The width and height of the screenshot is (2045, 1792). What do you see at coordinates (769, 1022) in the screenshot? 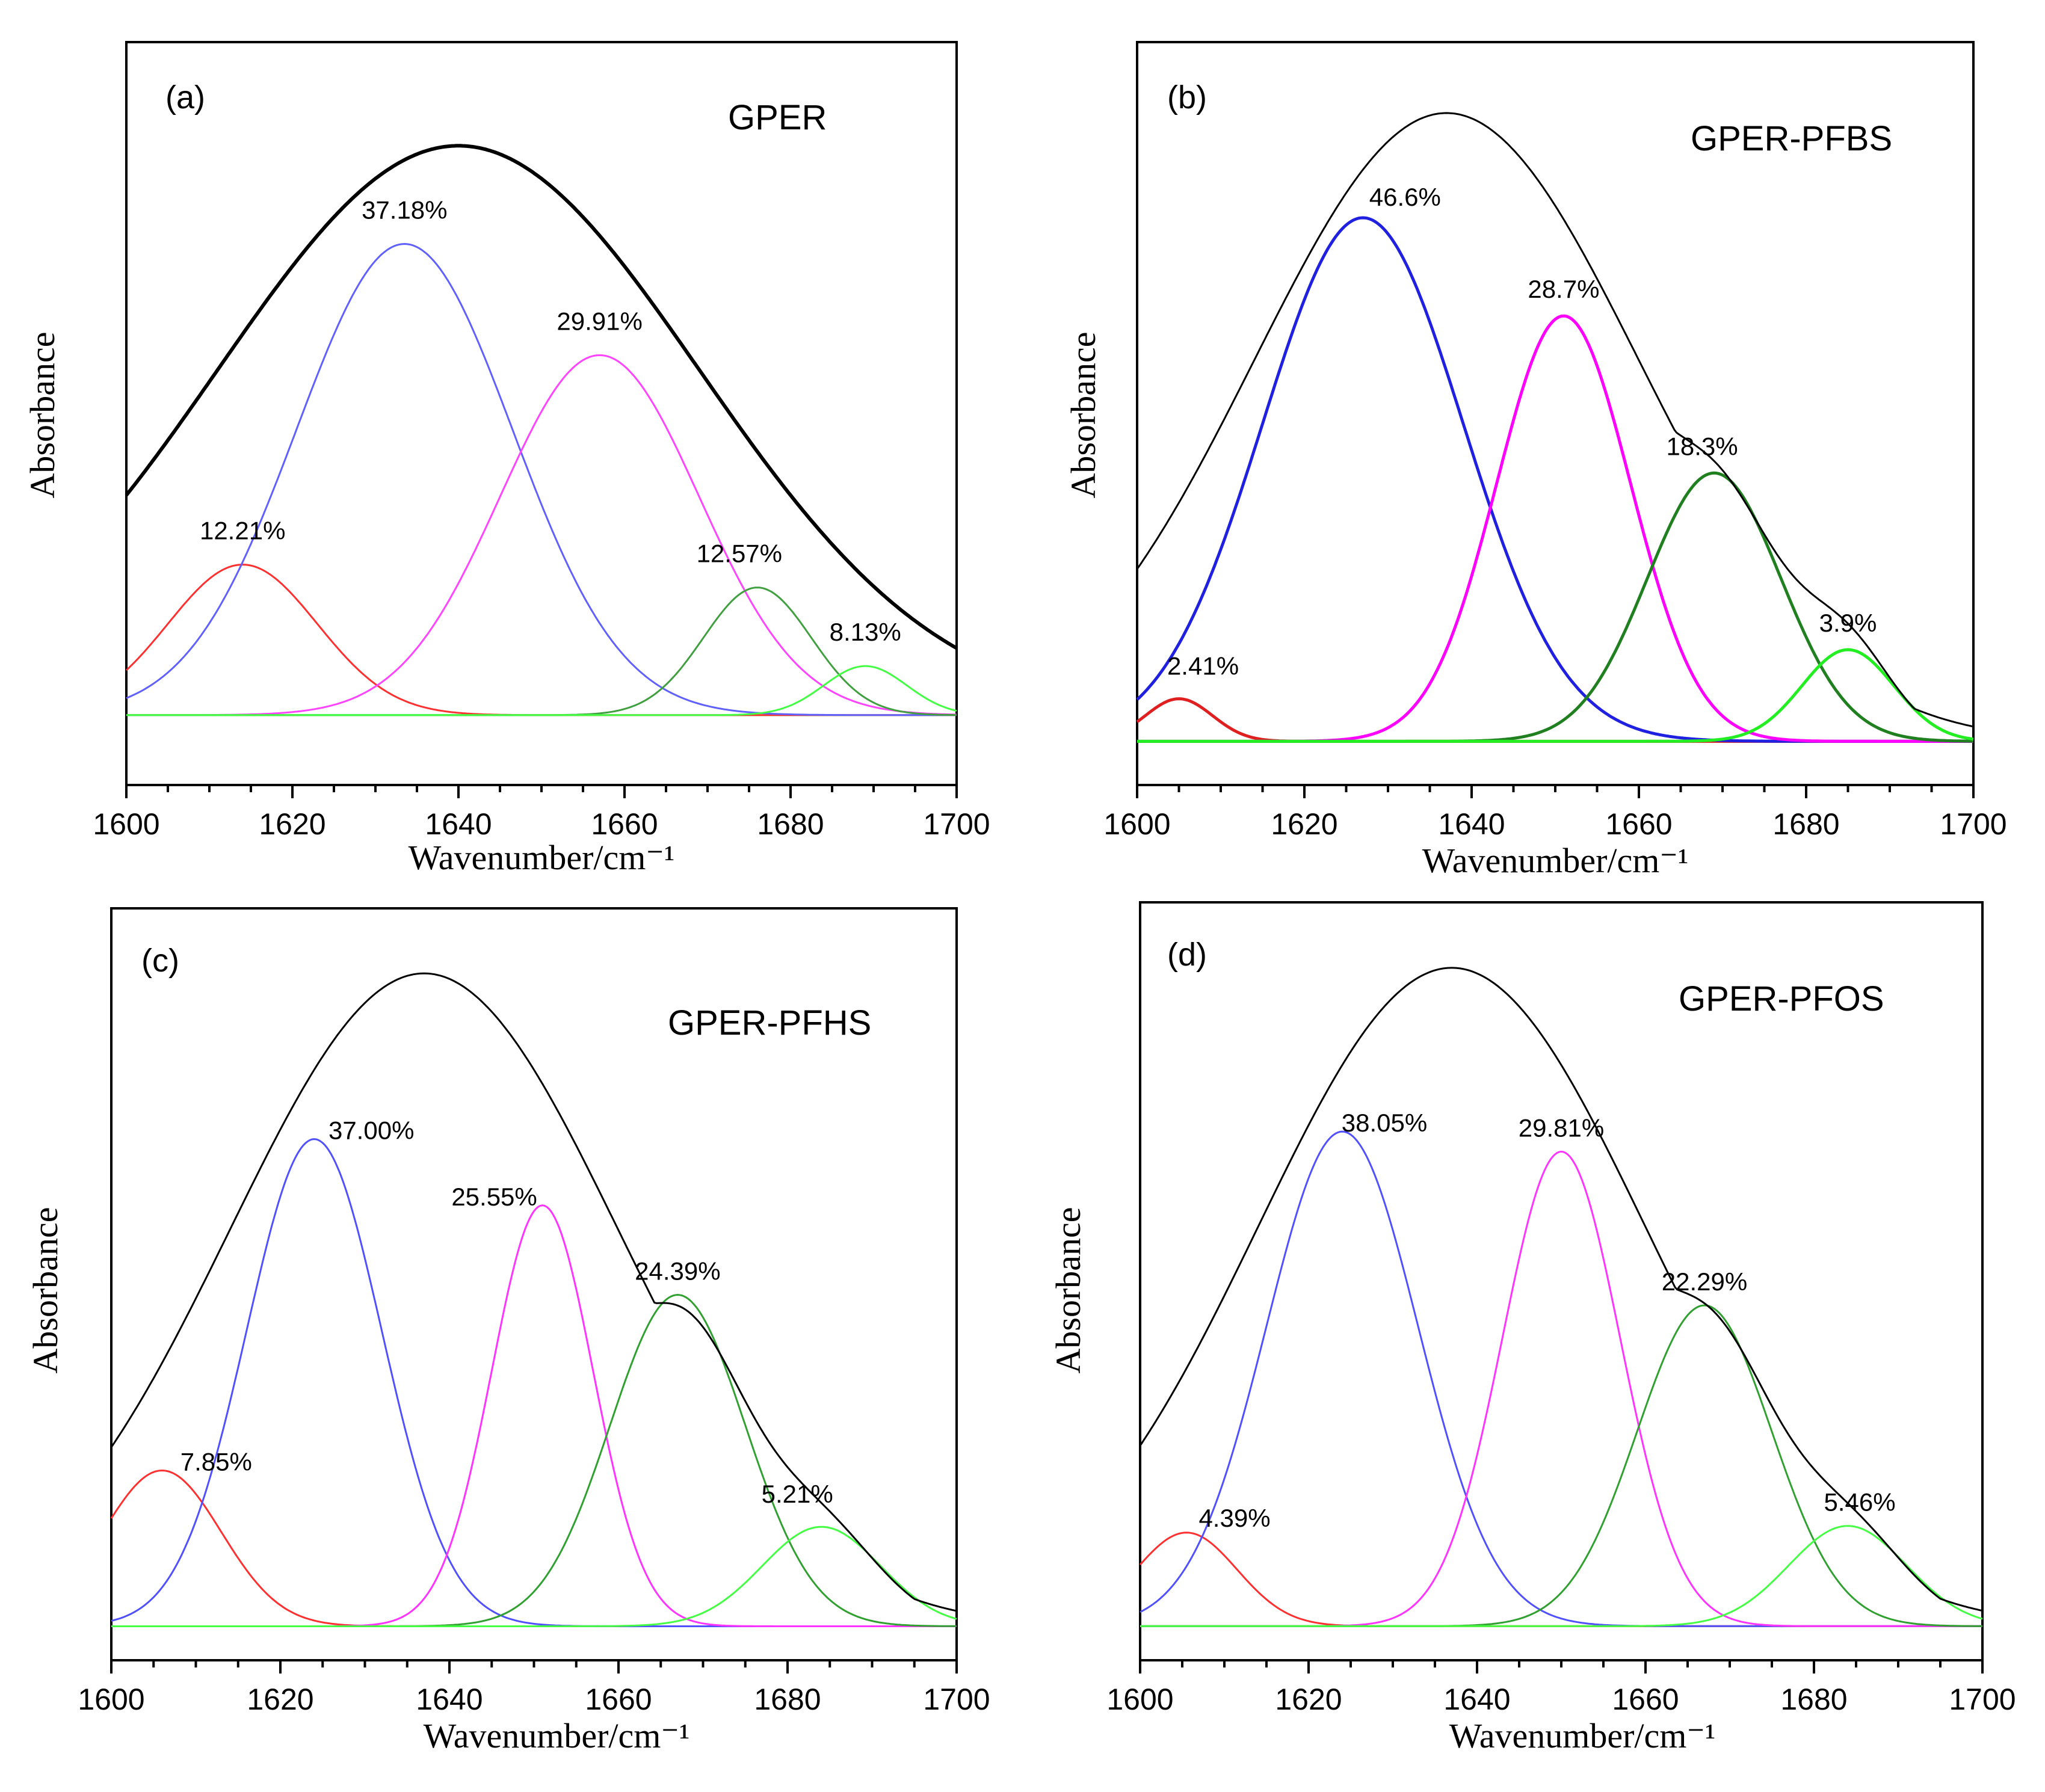
I see `panel-title: GPER-PFHS` at bounding box center [769, 1022].